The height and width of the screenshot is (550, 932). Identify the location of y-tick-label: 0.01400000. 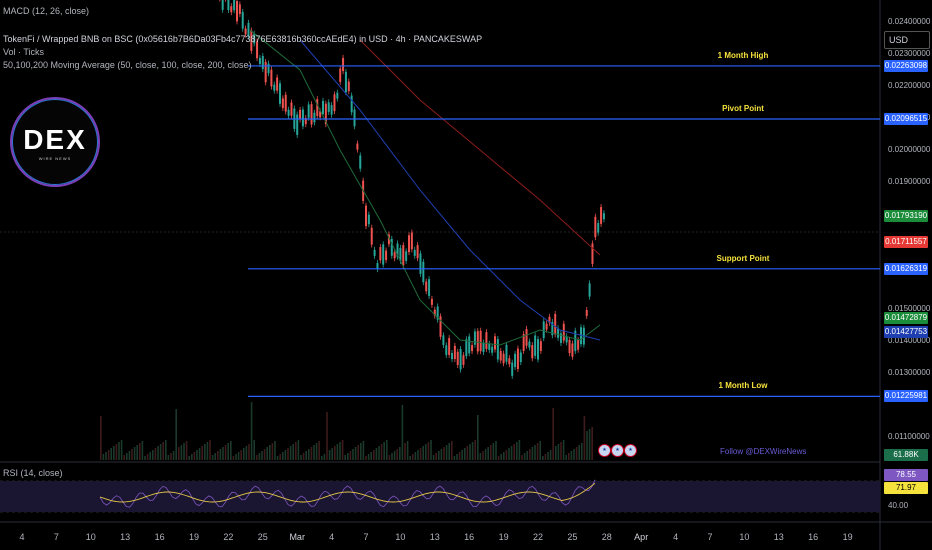
(909, 340).